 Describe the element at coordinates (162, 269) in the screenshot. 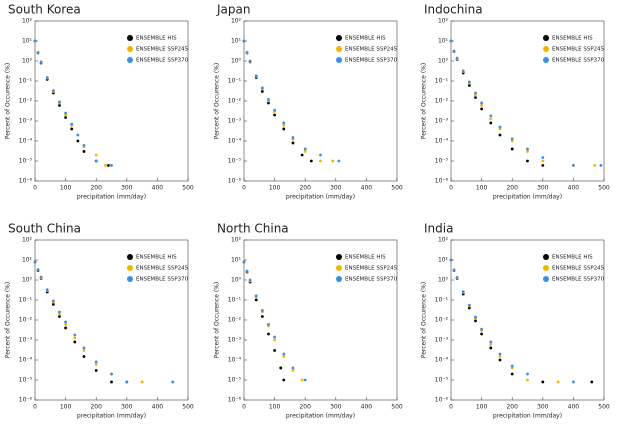

I see `legend-label: ENSEMBLE SSP245` at that location.